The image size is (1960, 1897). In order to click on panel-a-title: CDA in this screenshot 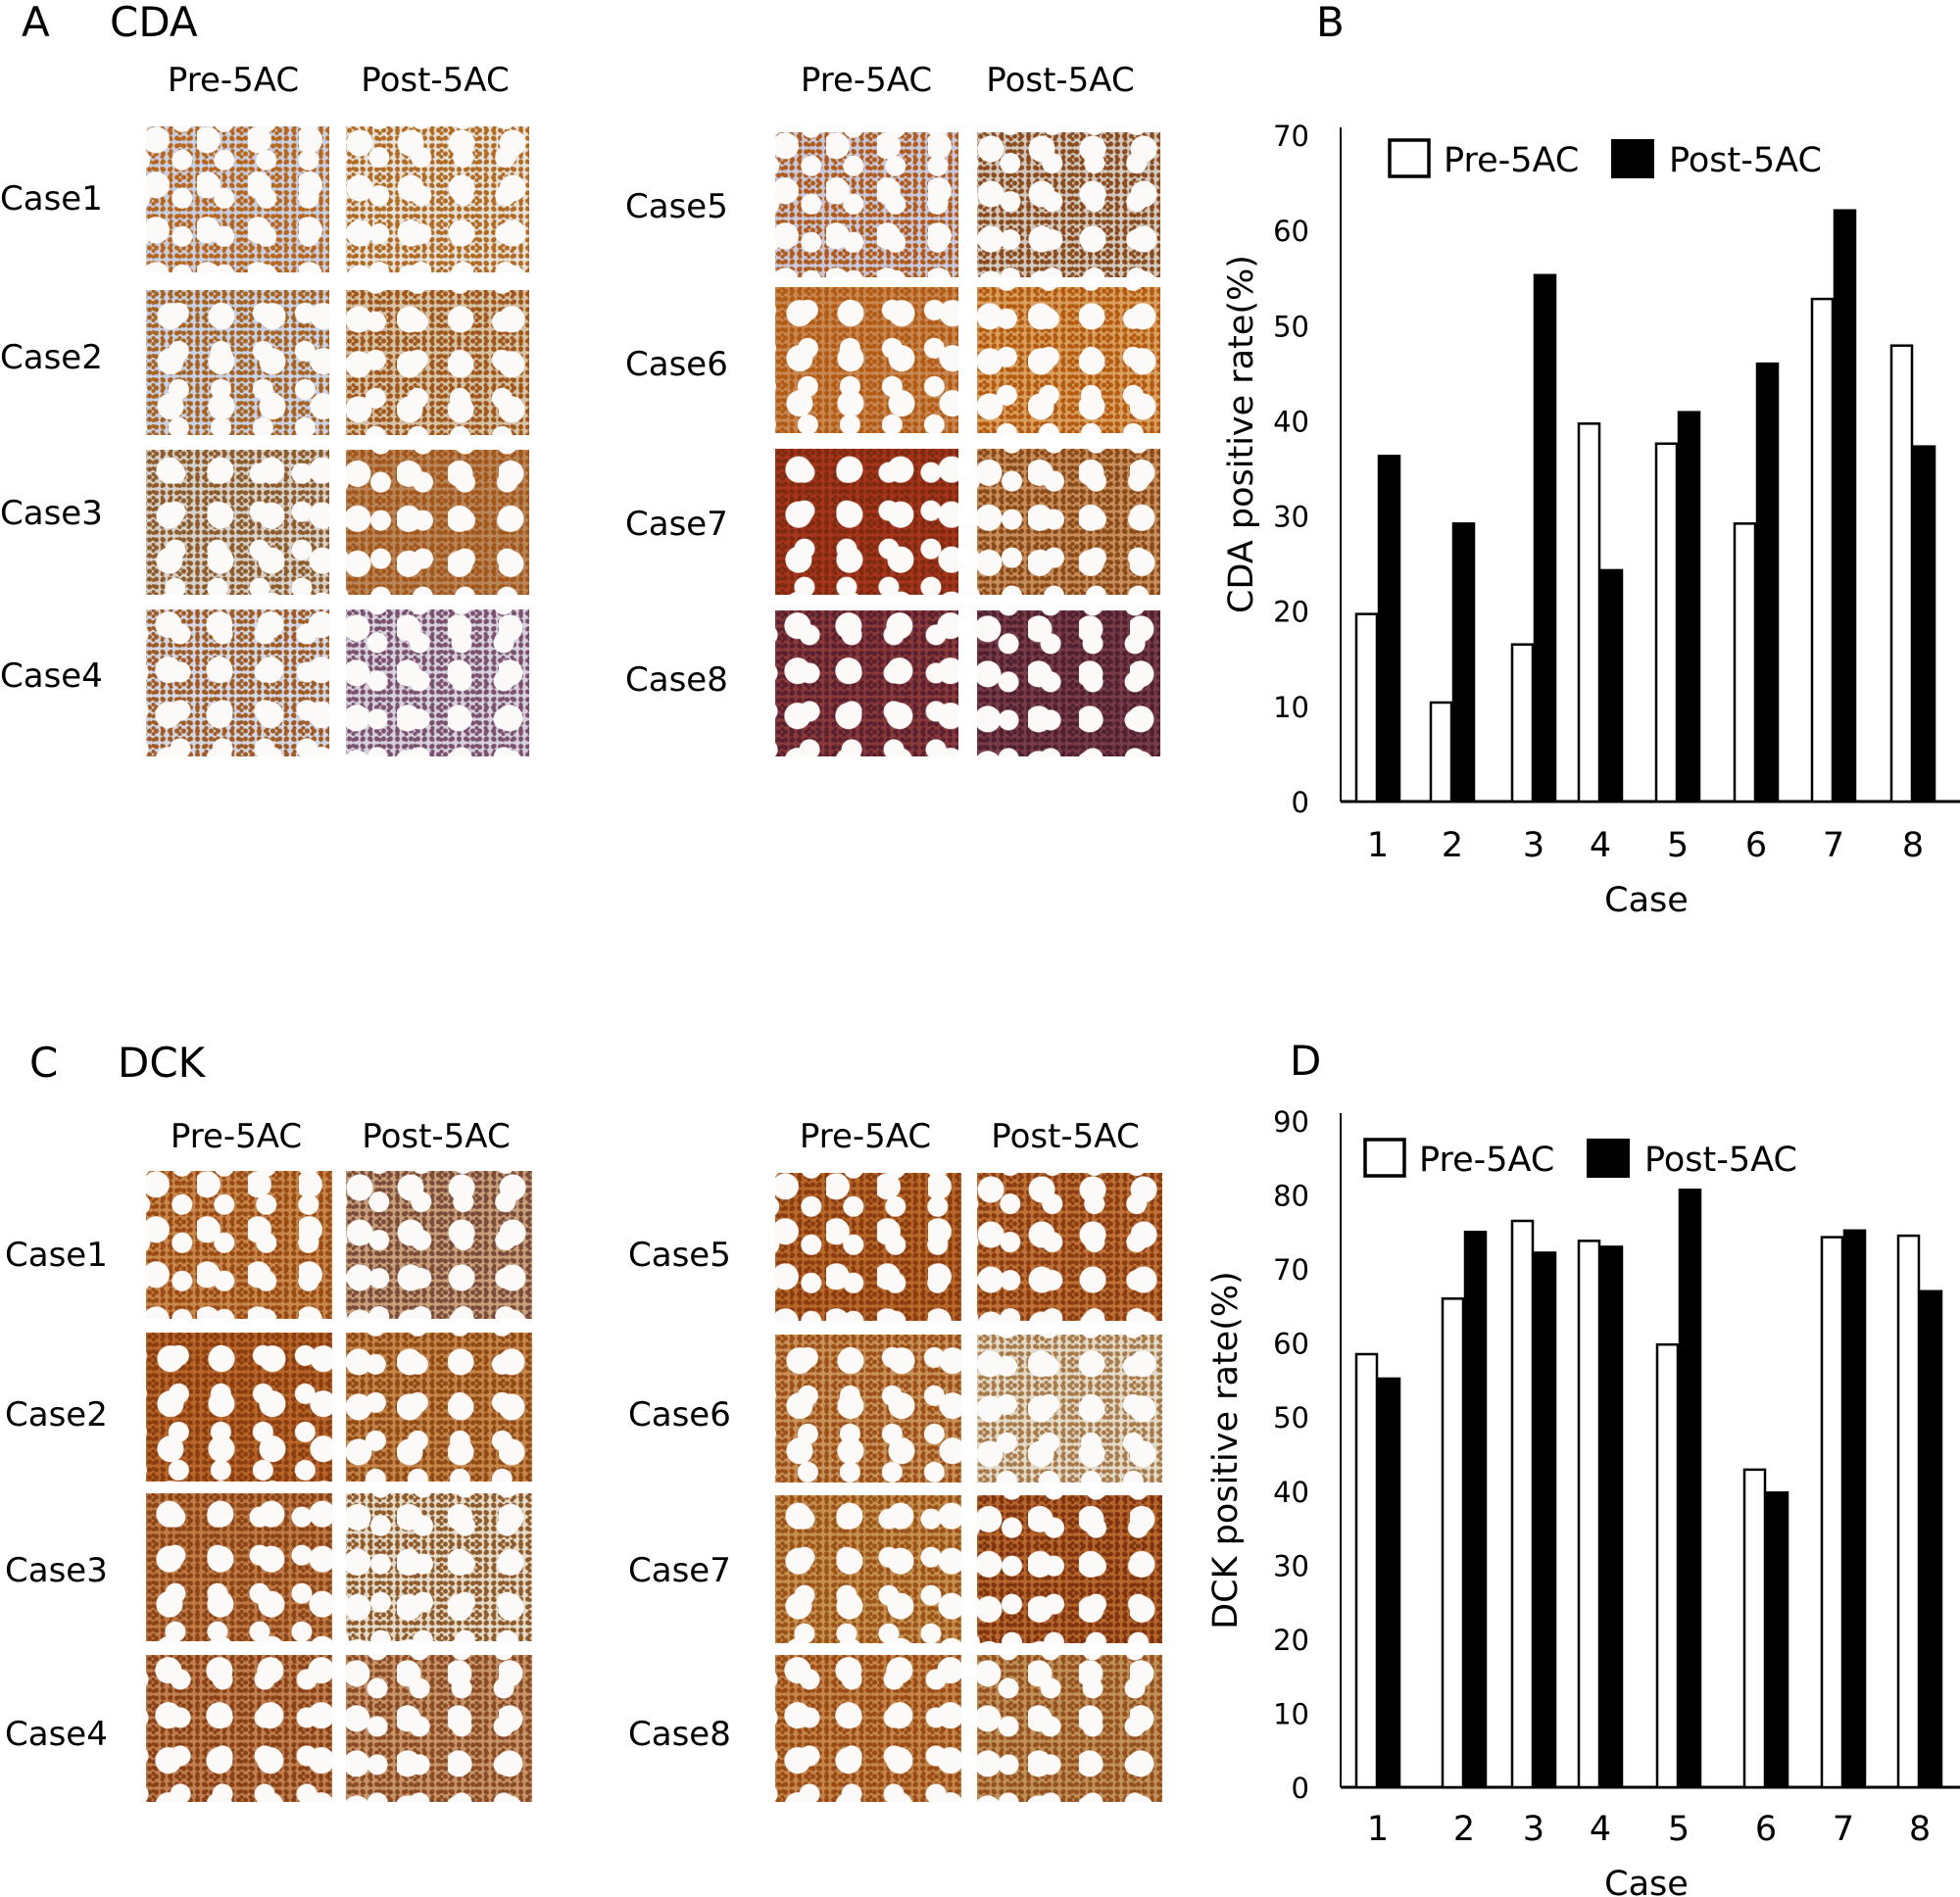, I will do `click(154, 23)`.